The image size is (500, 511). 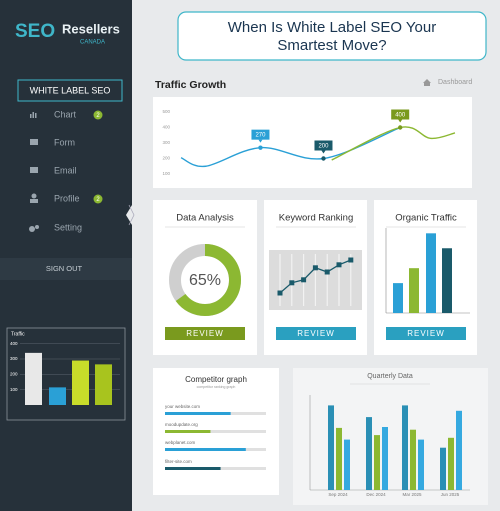 I want to click on sign-out-band, so click(x=66, y=269).